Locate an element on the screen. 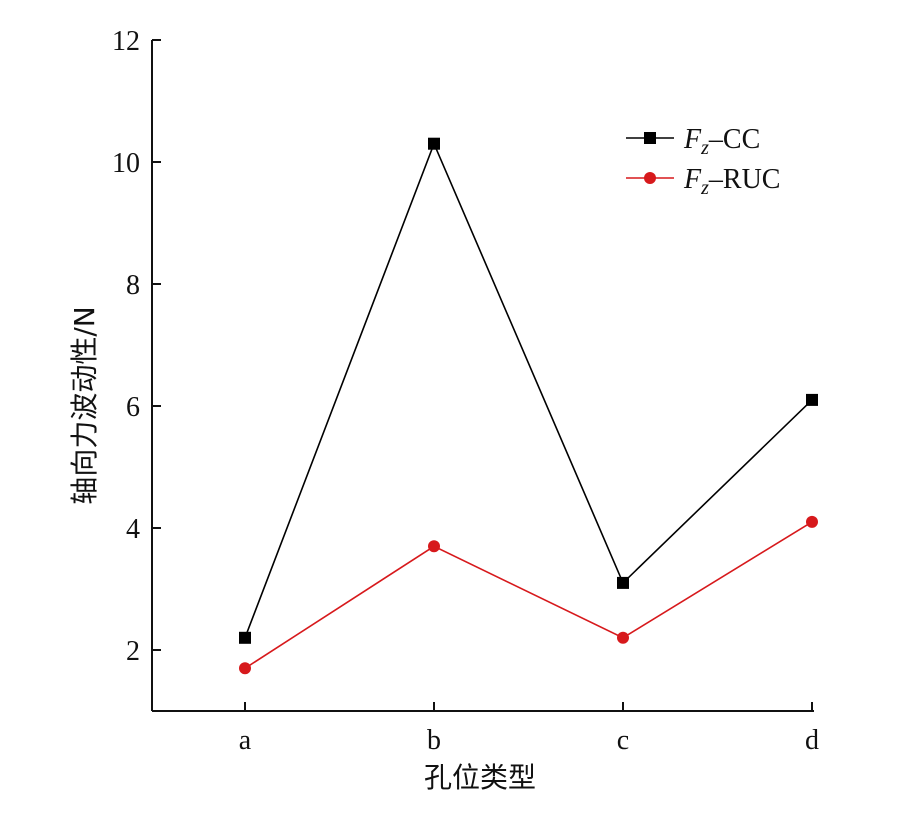  y-tick-label: 2 is located at coordinates (133, 651).